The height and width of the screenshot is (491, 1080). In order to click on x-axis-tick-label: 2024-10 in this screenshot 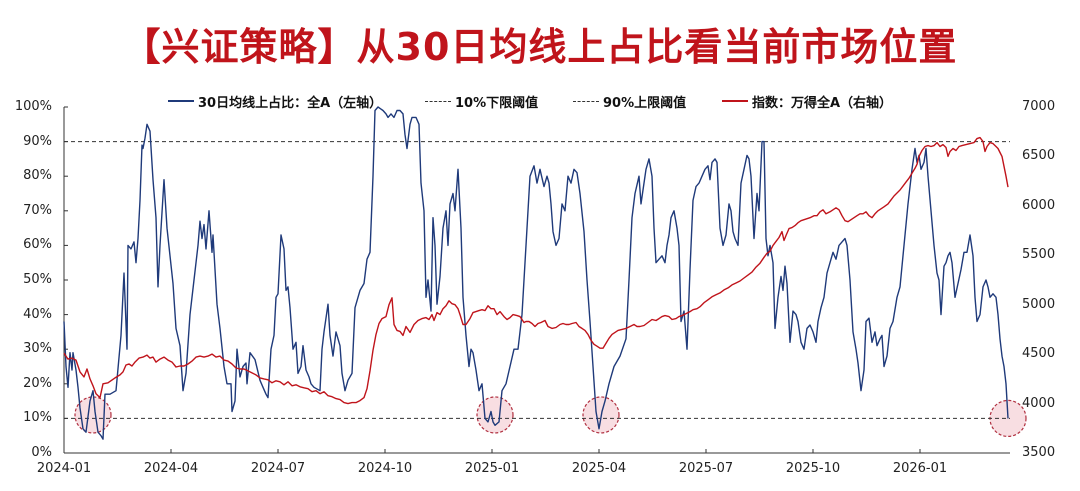, I will do `click(385, 468)`.